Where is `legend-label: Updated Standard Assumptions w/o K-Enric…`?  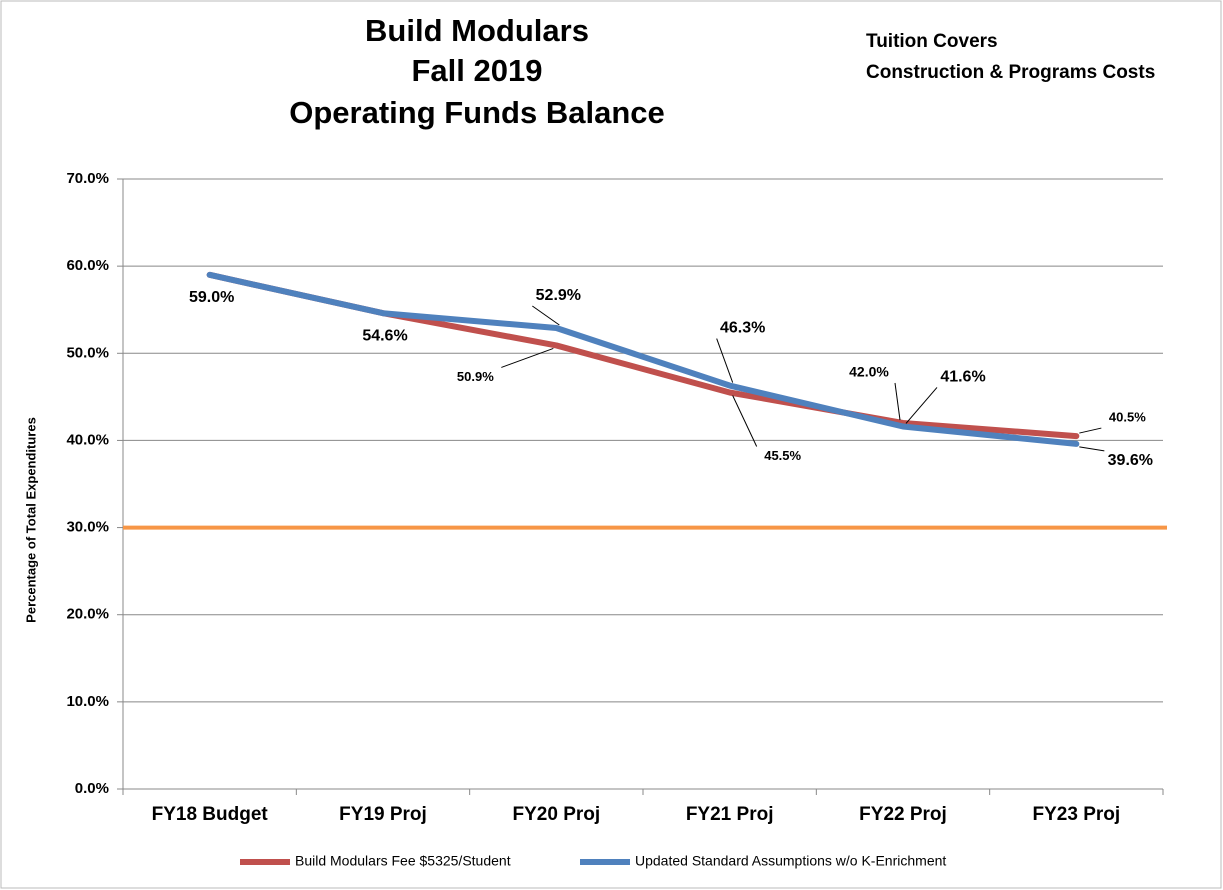
legend-label: Updated Standard Assumptions w/o K-Enric… is located at coordinates (790, 861).